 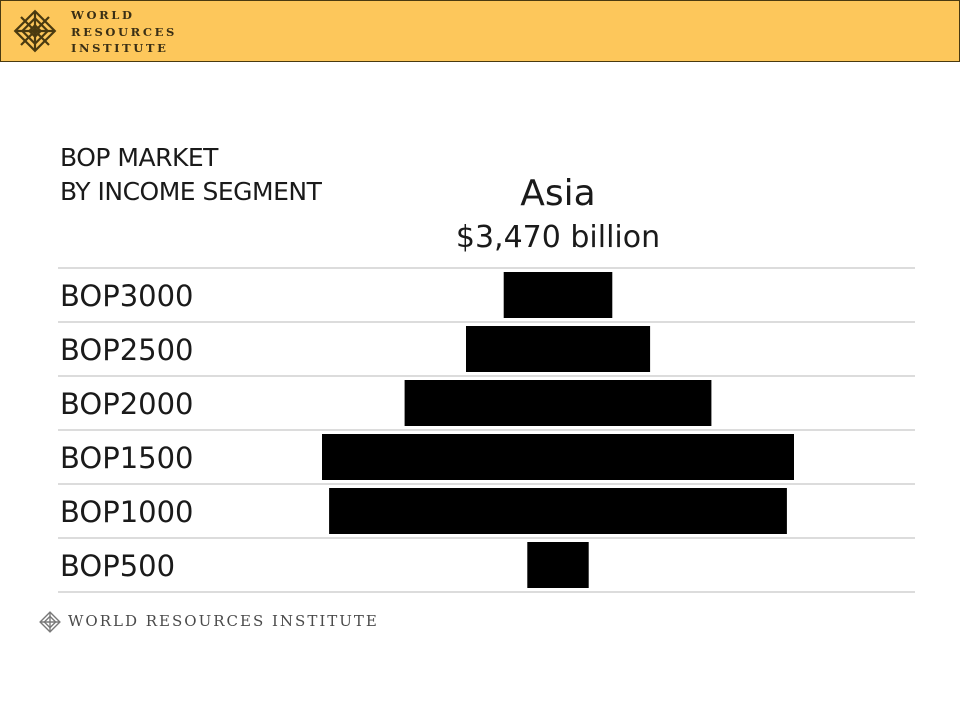 What do you see at coordinates (120, 48) in the screenshot?
I see `header-org-line-3: INSTITUTE` at bounding box center [120, 48].